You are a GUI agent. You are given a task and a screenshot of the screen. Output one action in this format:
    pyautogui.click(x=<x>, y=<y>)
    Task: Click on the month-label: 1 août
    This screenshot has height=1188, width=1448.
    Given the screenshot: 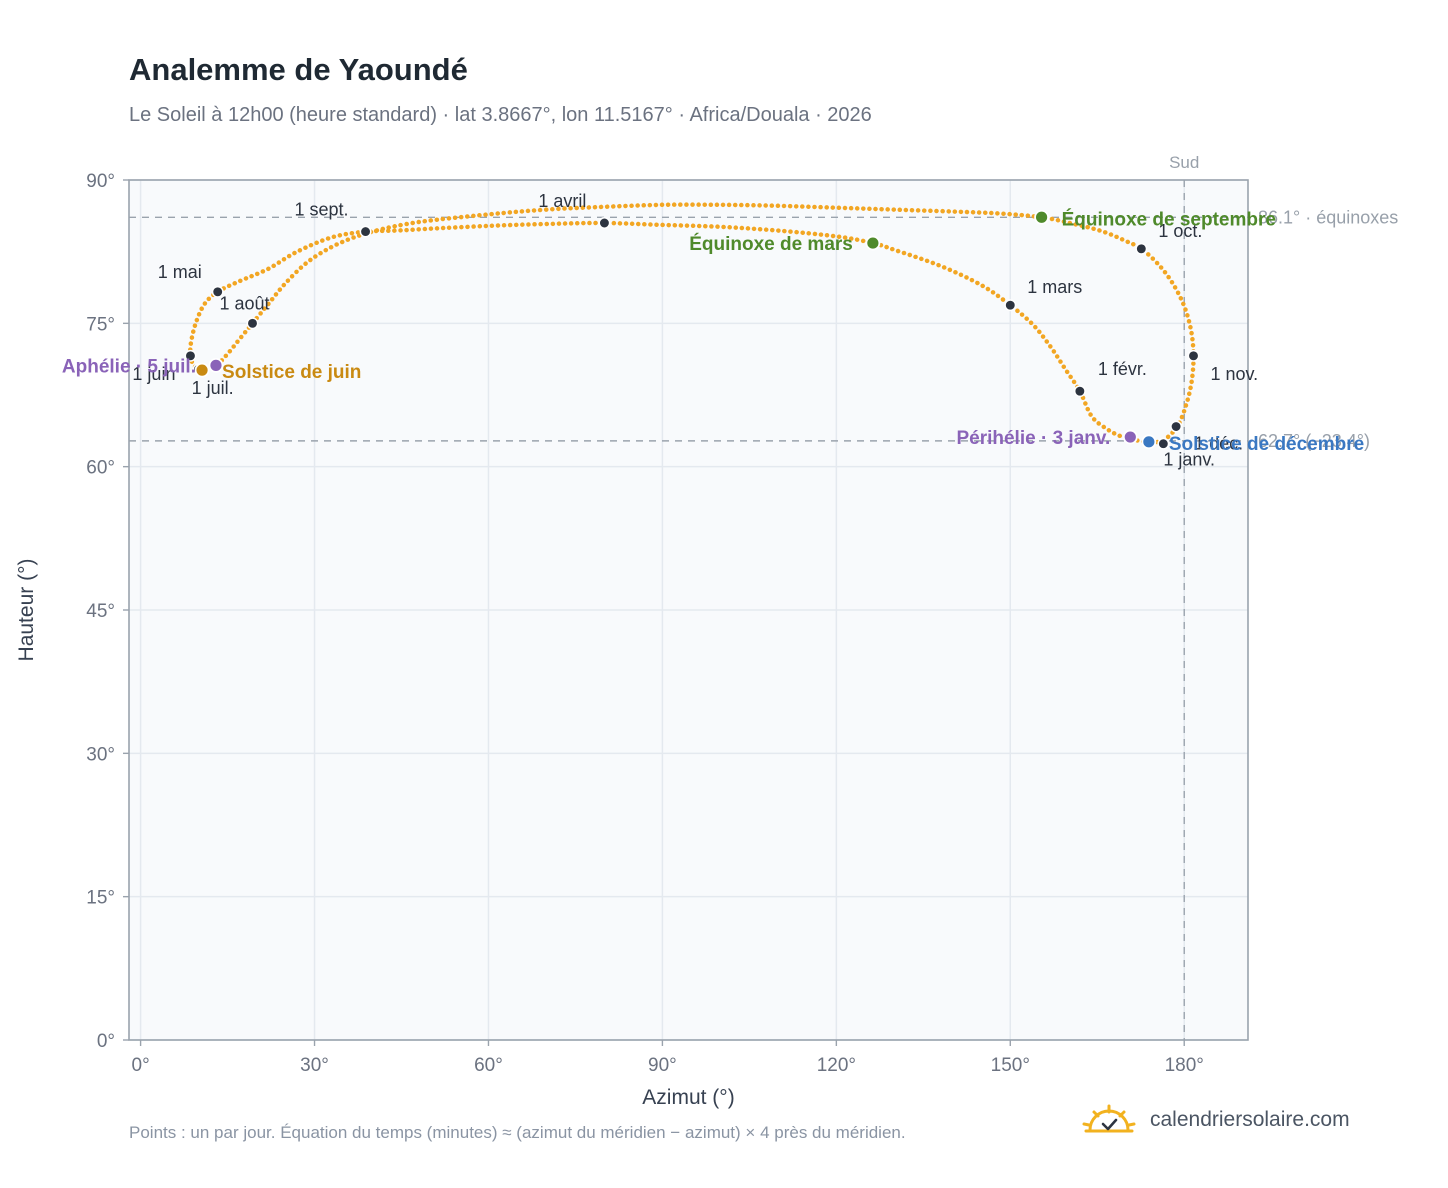 What is the action you would take?
    pyautogui.click(x=244, y=303)
    